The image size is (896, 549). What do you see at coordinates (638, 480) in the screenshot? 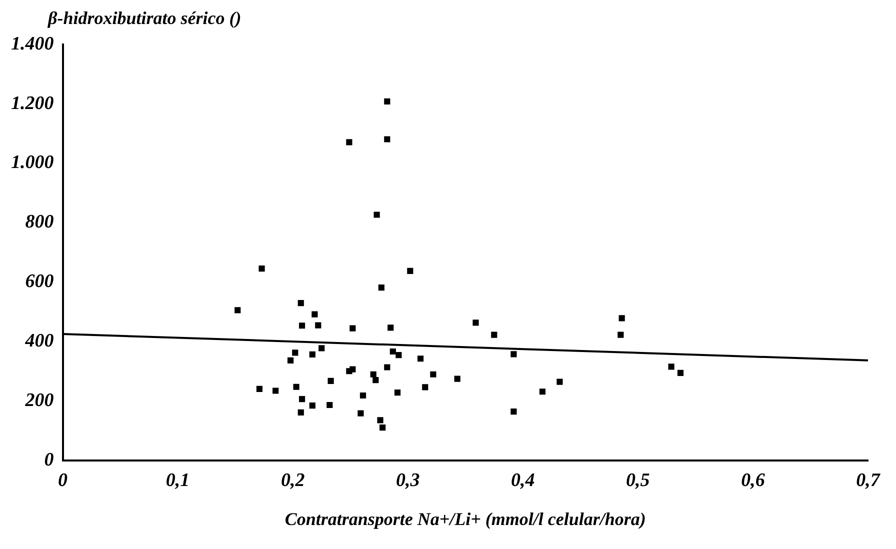
I see `x-tick-label: 0,5` at bounding box center [638, 480].